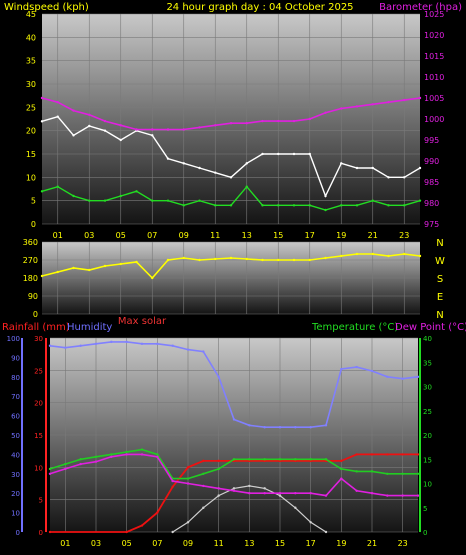 The image size is (466, 555). Describe the element at coordinates (354, 327) in the screenshot. I see `temperature-axis-title: Temperature (°C)` at that location.